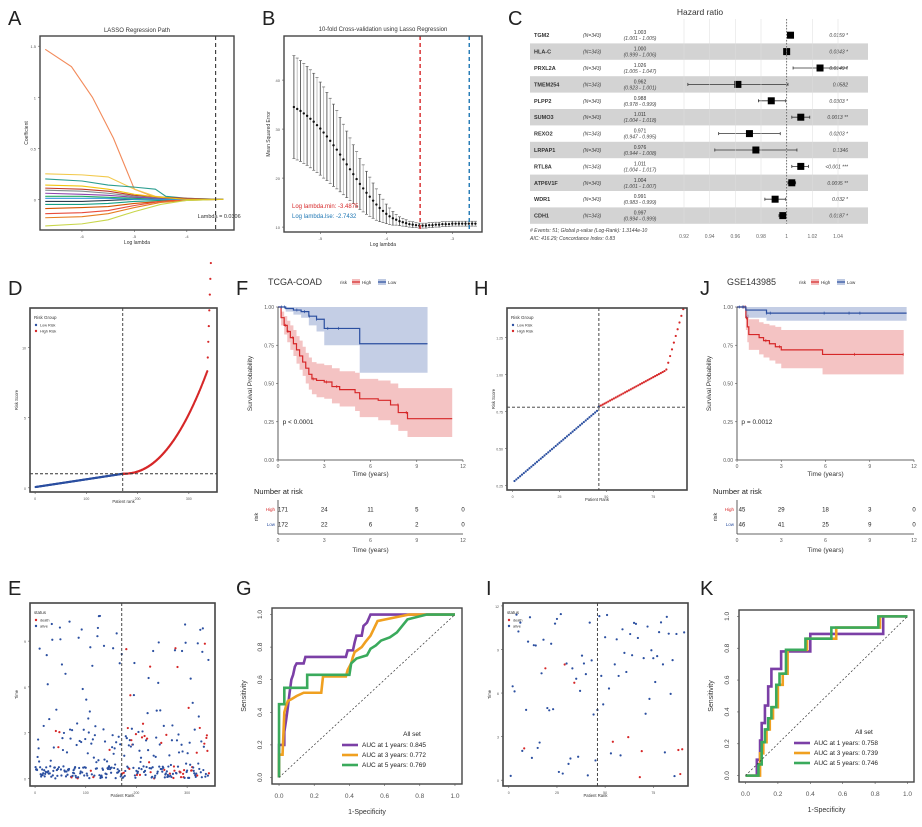 The image size is (922, 827). I want to click on at-risk-count: 5, so click(417, 511).